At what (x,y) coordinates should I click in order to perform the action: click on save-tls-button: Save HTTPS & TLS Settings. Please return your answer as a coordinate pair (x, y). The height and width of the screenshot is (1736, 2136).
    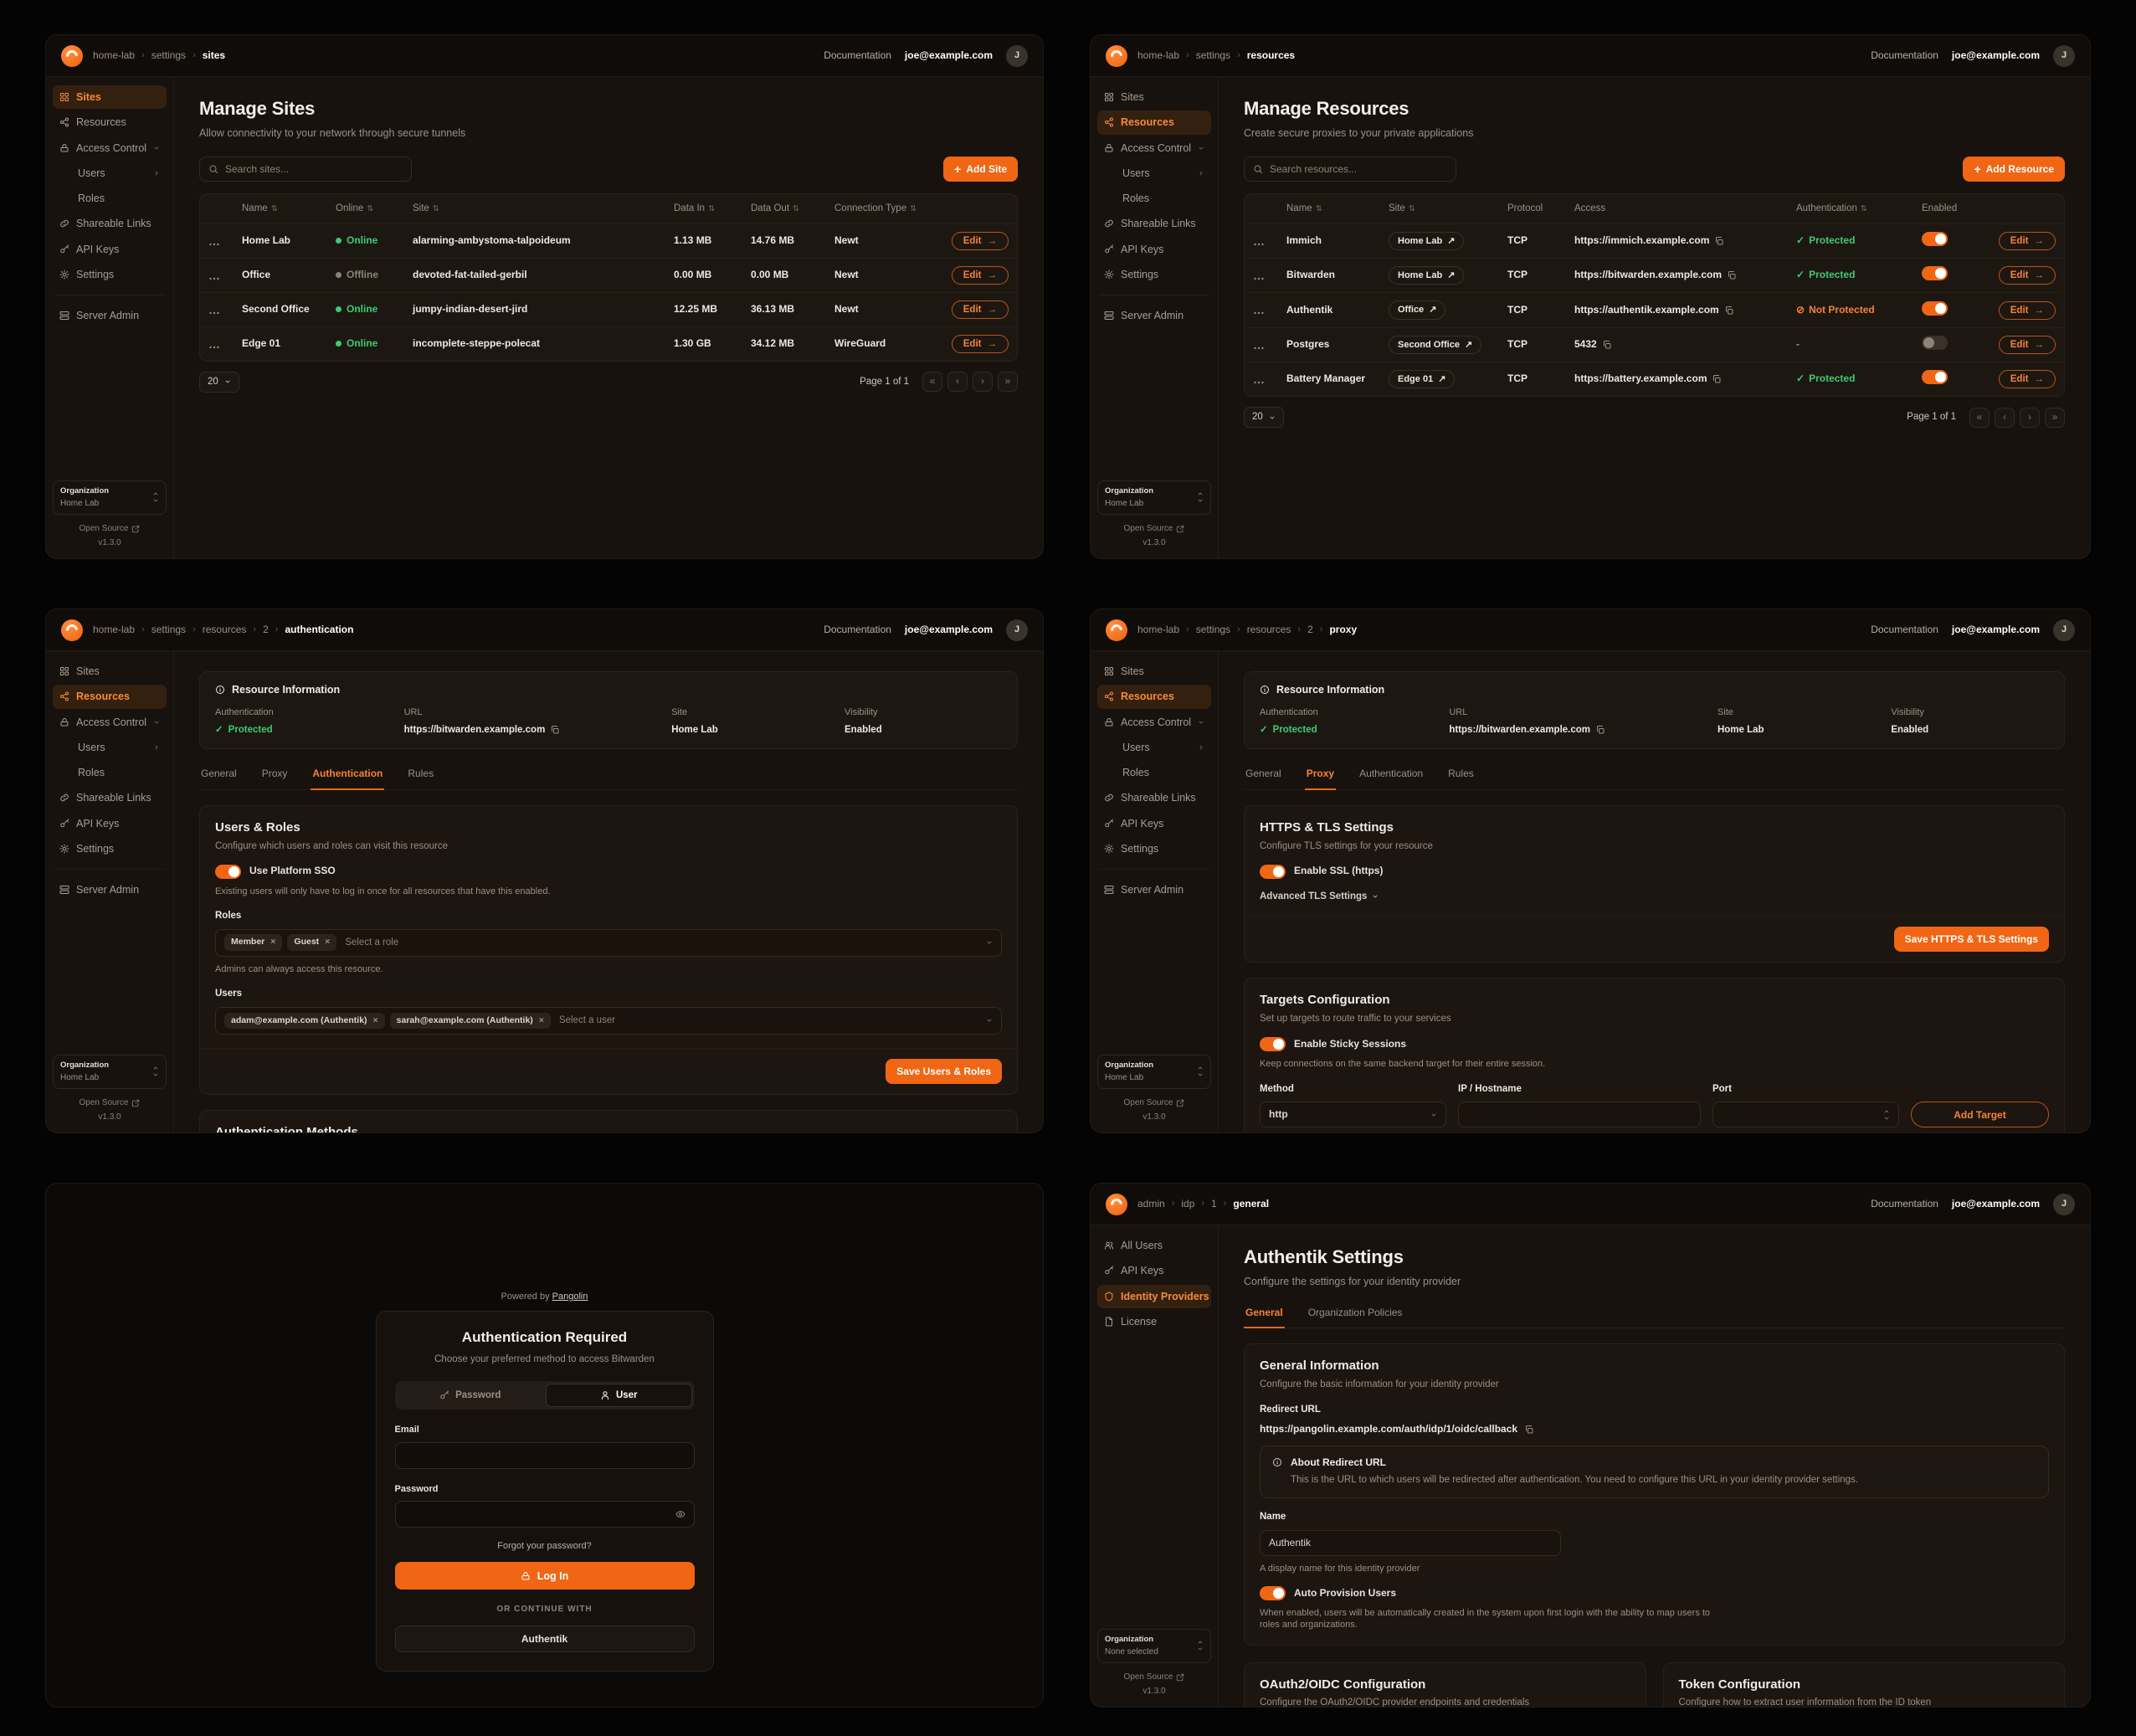
    Looking at the image, I should click on (1971, 940).